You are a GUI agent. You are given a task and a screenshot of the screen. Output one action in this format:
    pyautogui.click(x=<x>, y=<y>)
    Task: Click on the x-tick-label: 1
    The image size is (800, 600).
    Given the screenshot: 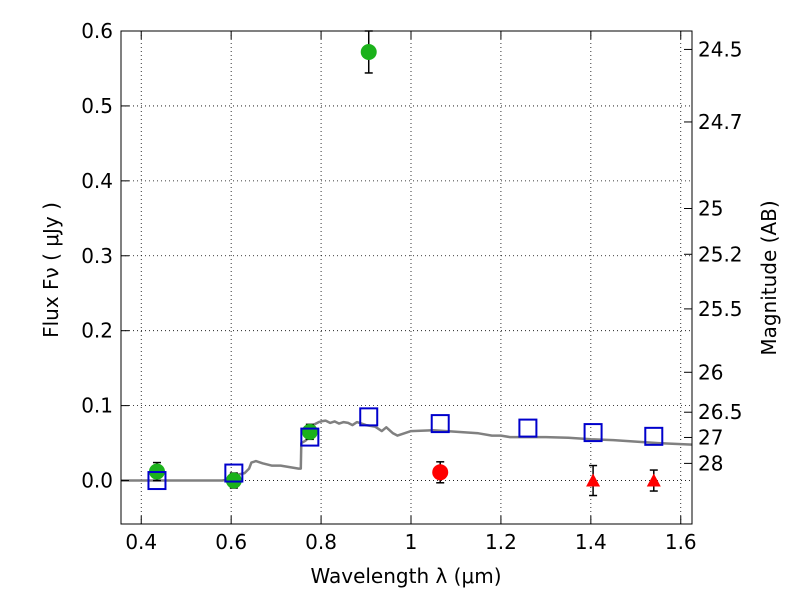 What is the action you would take?
    pyautogui.click(x=411, y=542)
    